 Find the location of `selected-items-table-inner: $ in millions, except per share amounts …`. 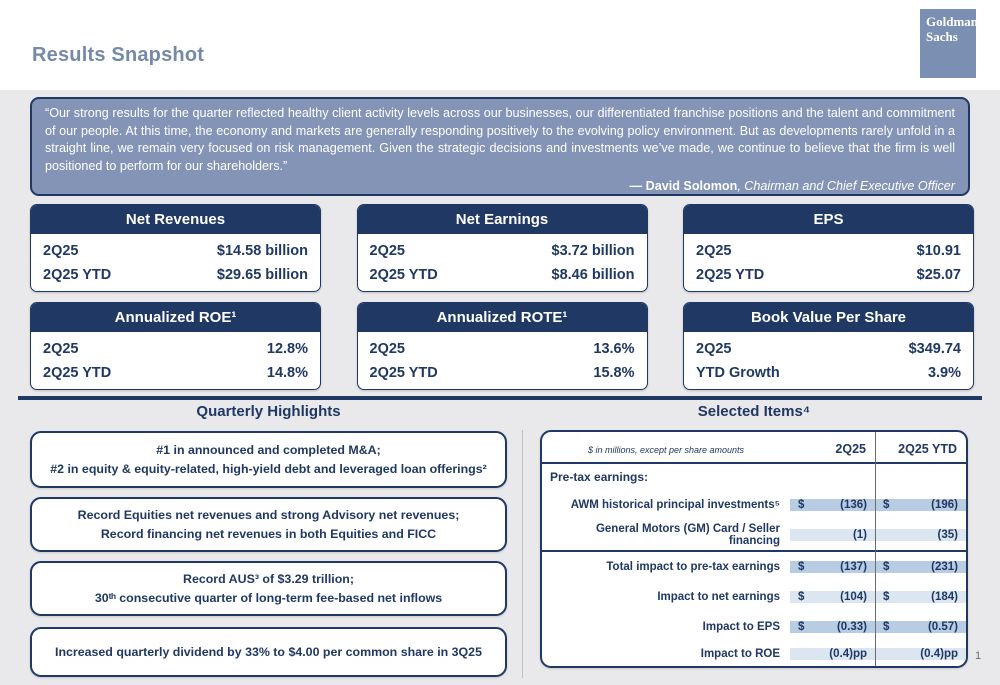

selected-items-table-inner: $ in millions, except per share amounts … is located at coordinates (754, 549).